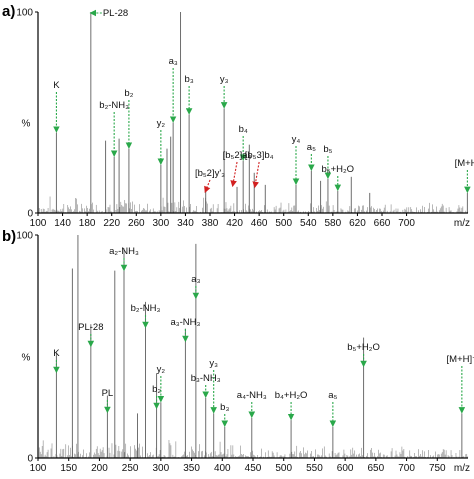  I want to click on x-tick-label: 380, so click(210, 223).